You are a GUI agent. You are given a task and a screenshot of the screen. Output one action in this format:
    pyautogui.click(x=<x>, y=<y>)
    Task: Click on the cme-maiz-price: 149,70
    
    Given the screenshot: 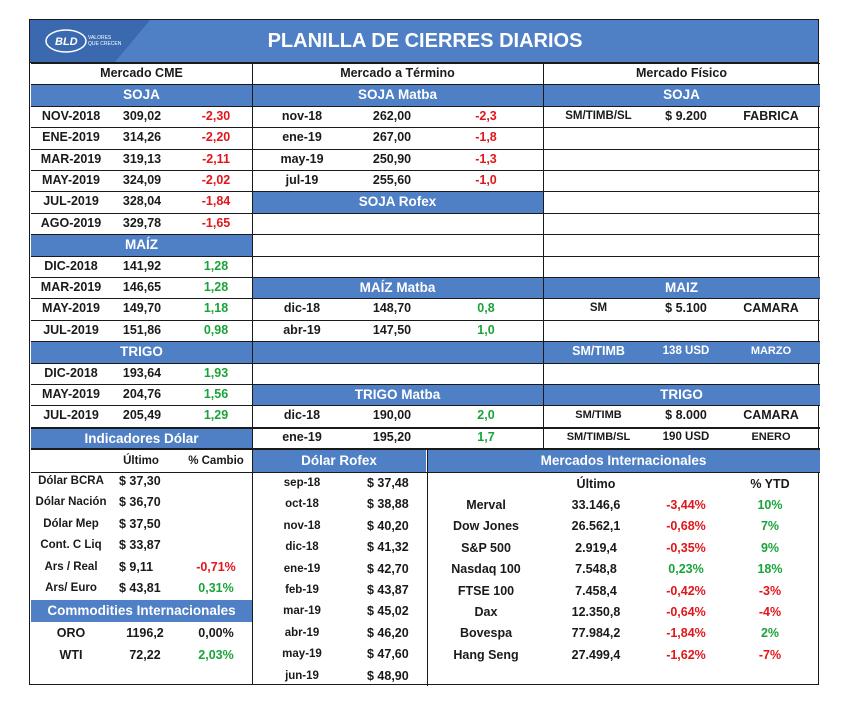 What is the action you would take?
    pyautogui.click(x=142, y=308)
    